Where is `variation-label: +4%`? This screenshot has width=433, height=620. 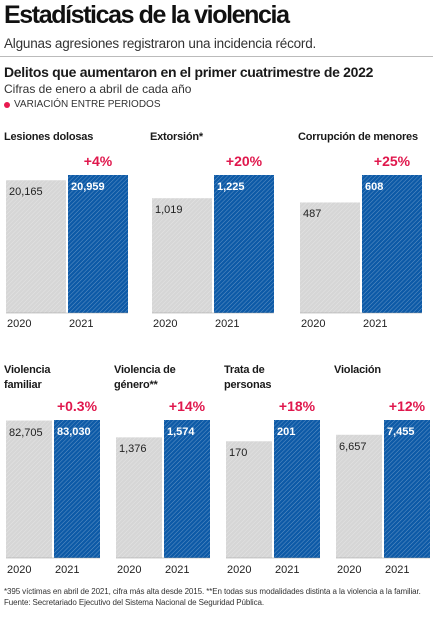
variation-label: +4% is located at coordinates (98, 161).